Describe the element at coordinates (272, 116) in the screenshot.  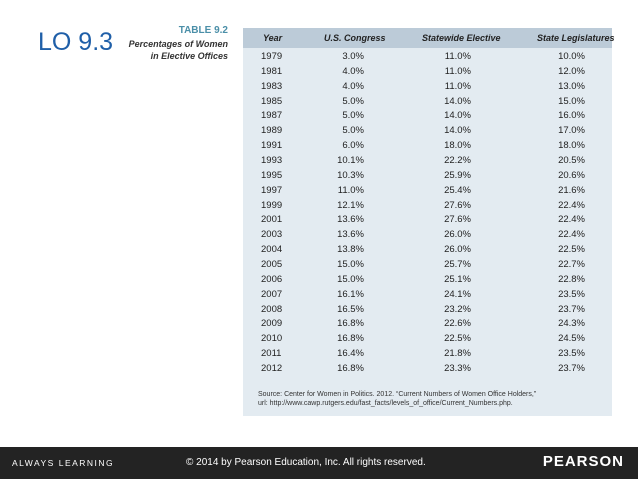
I see `table-cell: 1987` at that location.